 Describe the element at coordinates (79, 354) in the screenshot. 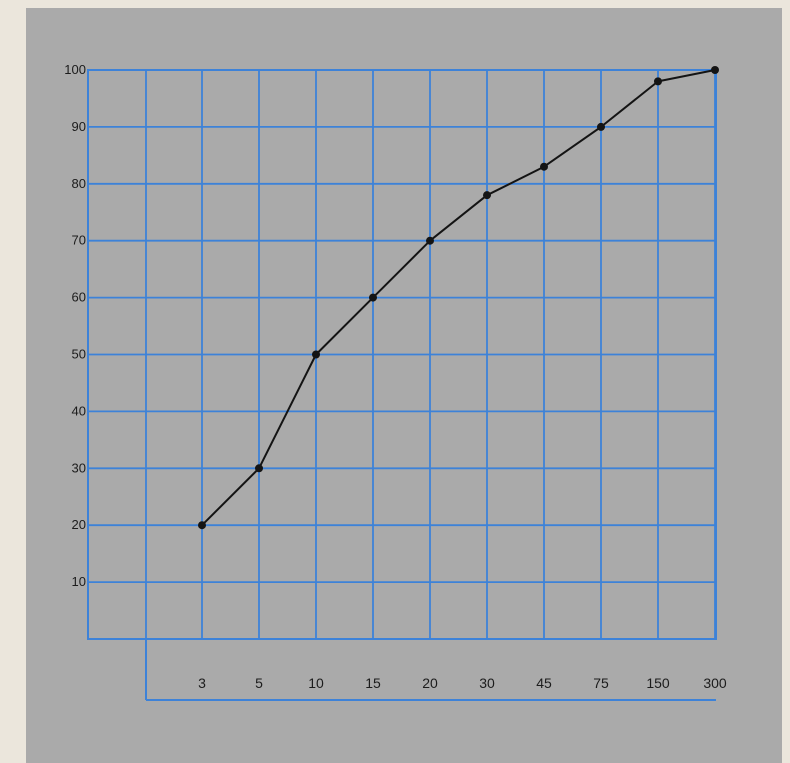

I see `y-tick-label: 50` at that location.